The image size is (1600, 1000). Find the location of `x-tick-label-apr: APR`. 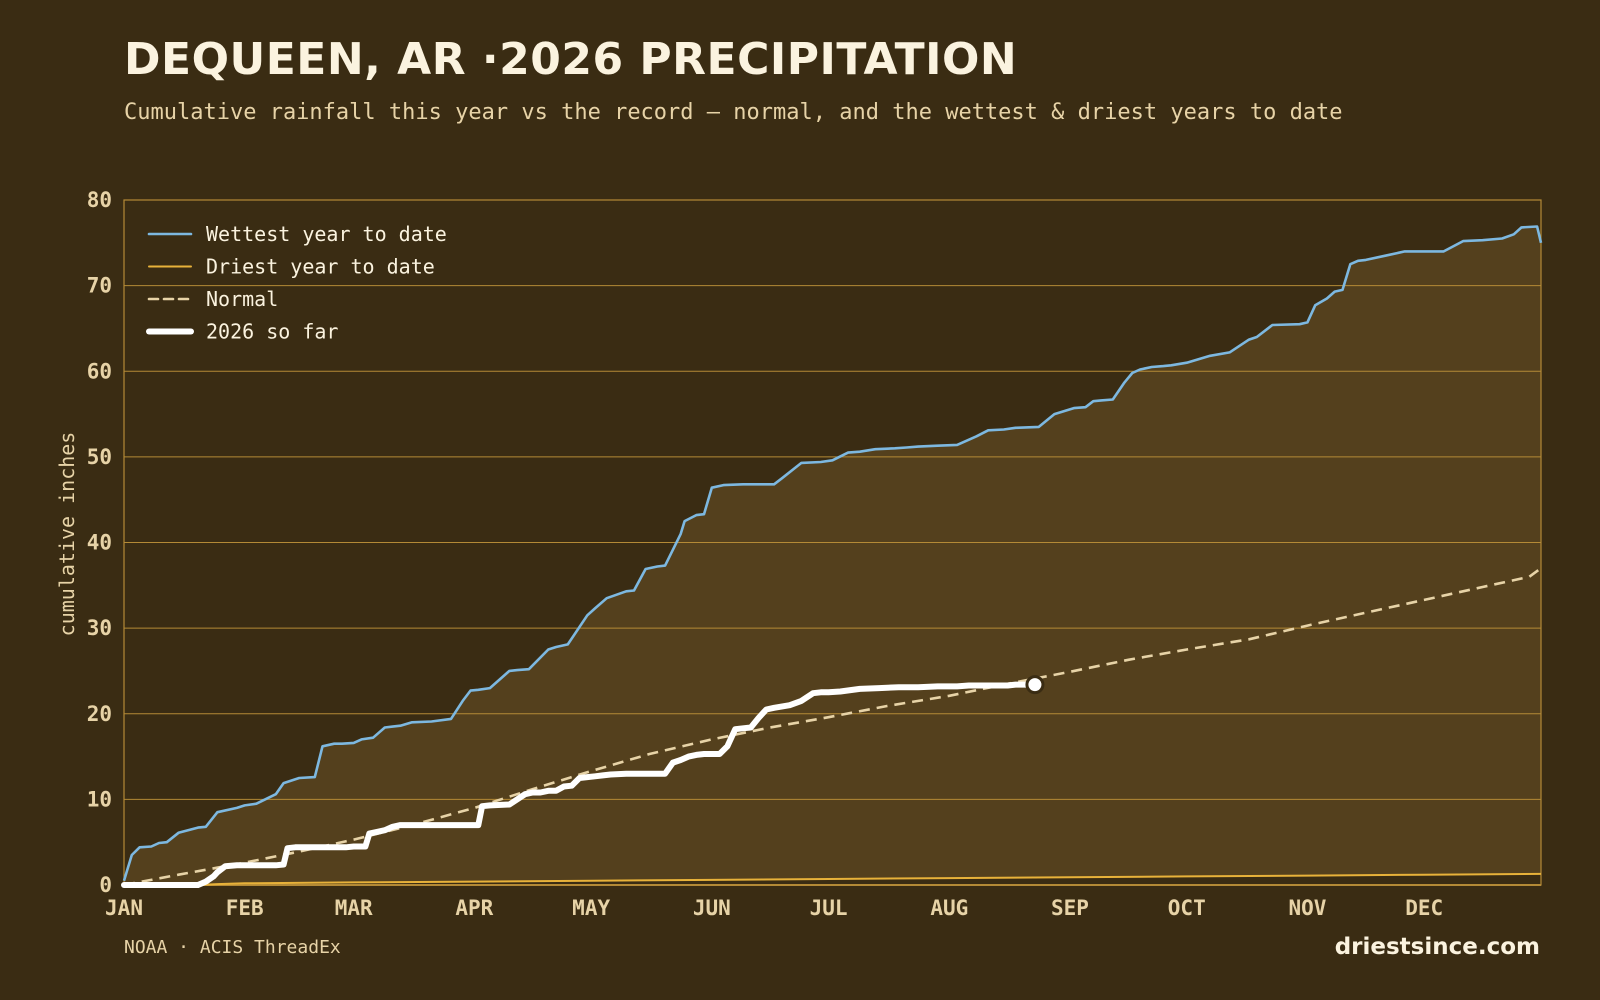

x-tick-label-apr: APR is located at coordinates (474, 908).